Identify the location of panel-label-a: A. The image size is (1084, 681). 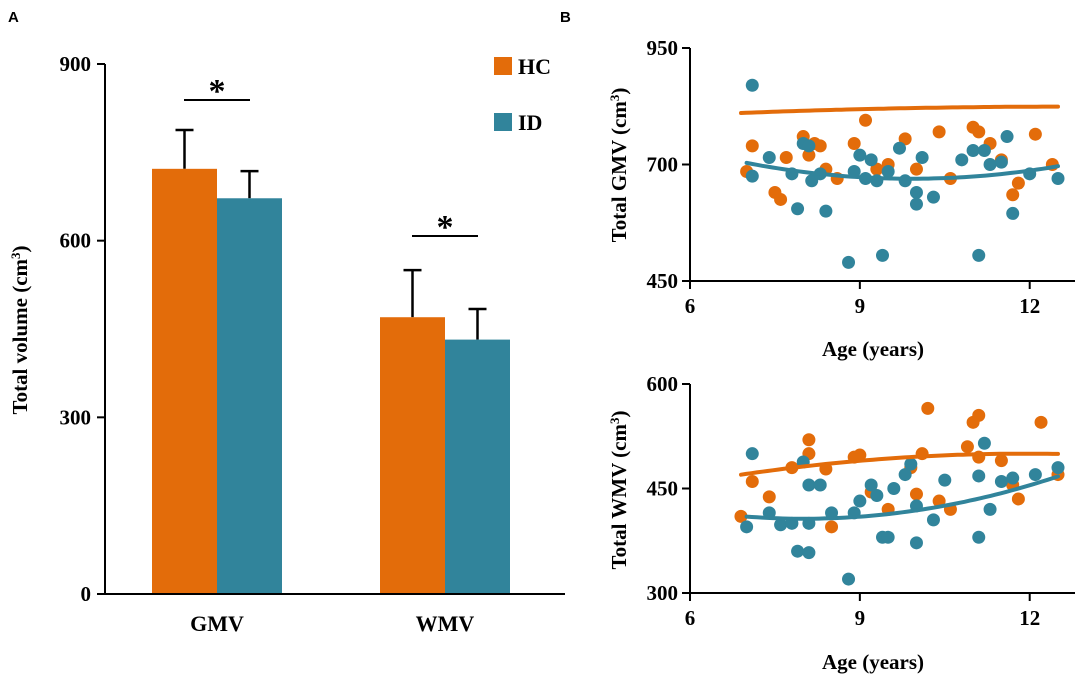
(13, 17).